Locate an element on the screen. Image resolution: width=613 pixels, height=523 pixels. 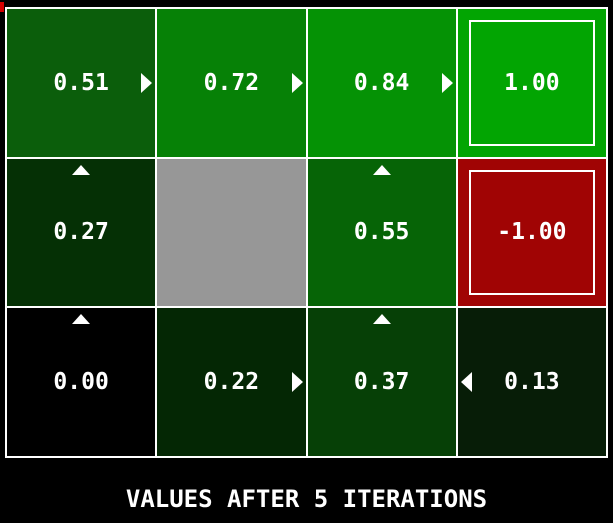
grid-cell-r0-c1: 0.72 is located at coordinates (231, 83).